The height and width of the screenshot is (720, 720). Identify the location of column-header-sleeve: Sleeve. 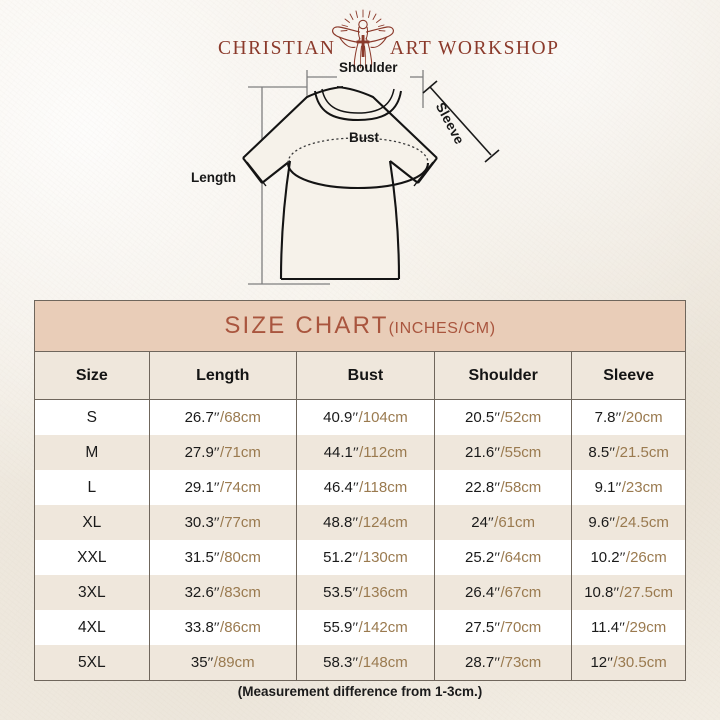
(628, 375).